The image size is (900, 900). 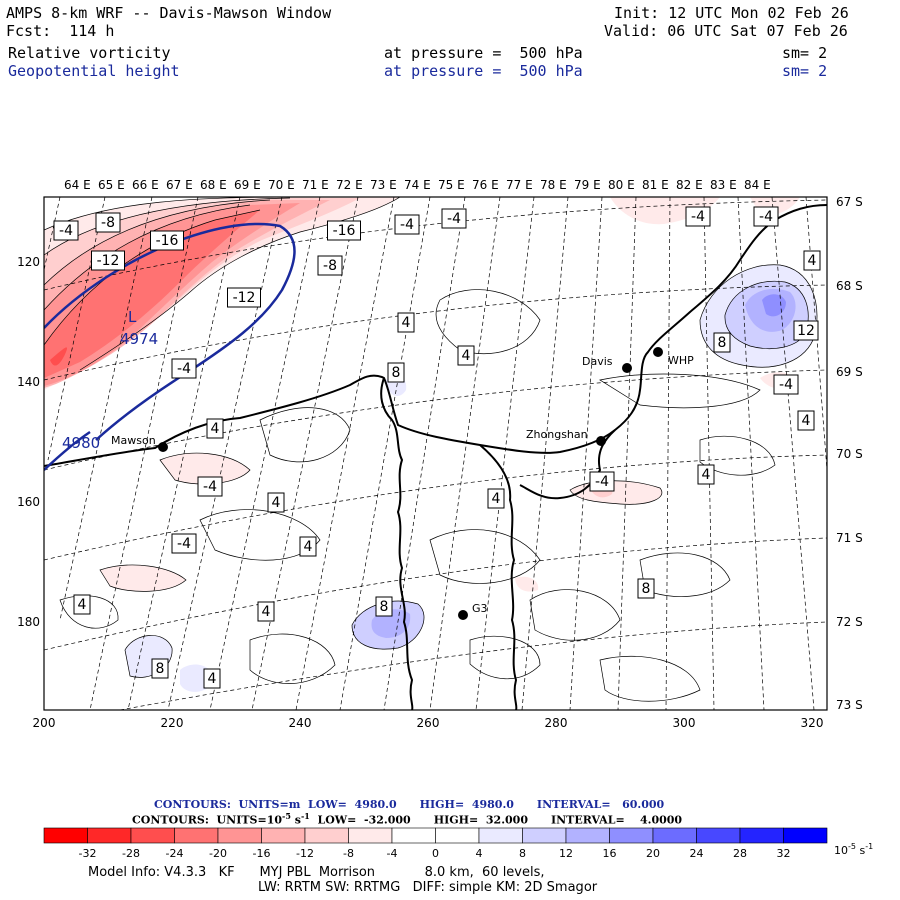 I want to click on field2-smoothing: sm= 2, so click(x=805, y=71).